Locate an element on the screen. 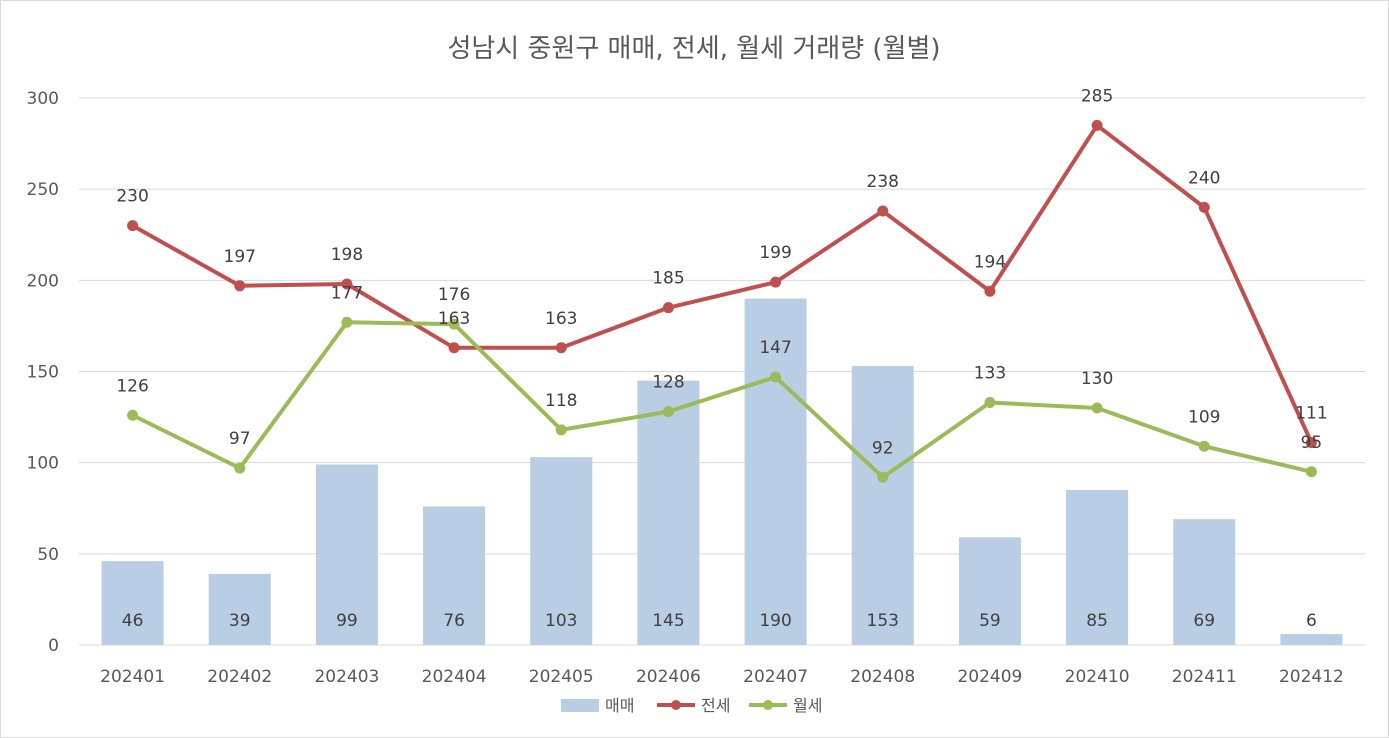 This screenshot has width=1389, height=738. y-tick-label: 0 is located at coordinates (53, 646).